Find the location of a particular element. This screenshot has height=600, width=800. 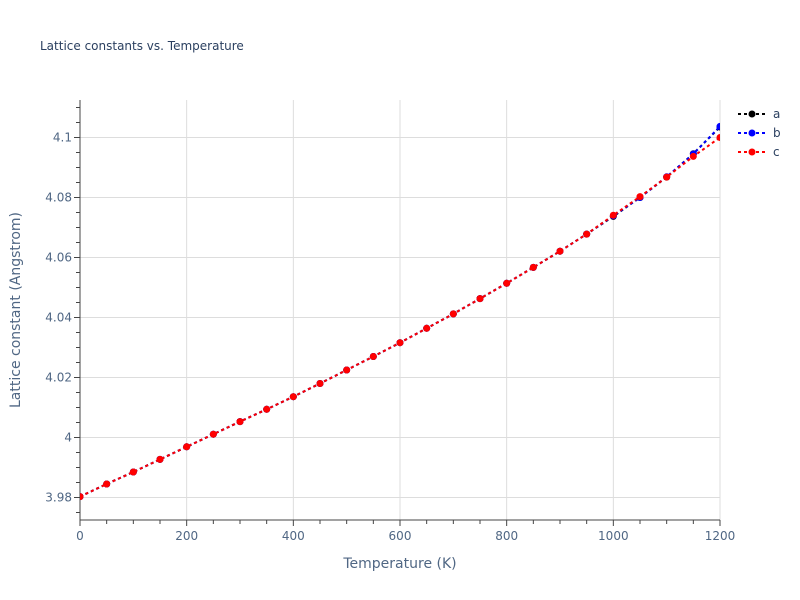

x-tick-label: 1200 is located at coordinates (720, 536).